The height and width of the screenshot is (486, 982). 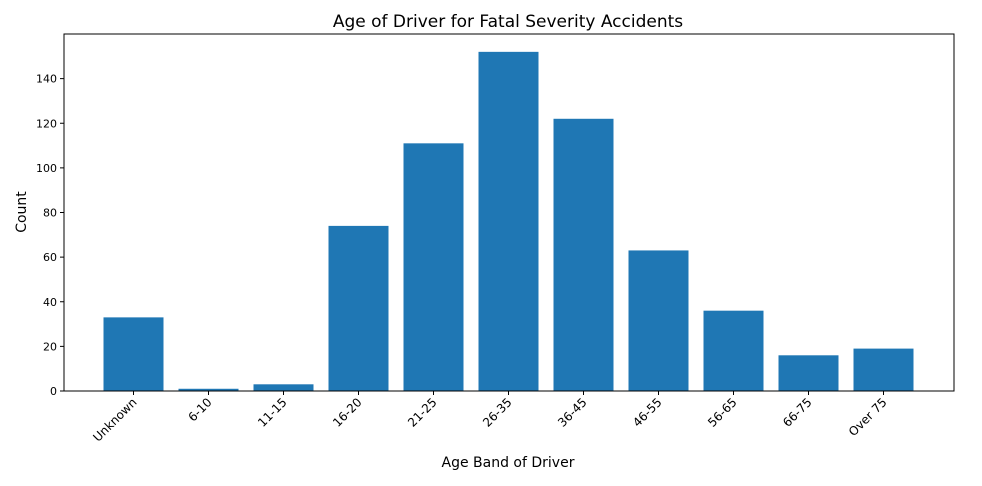 I want to click on x-tick-label: 36-45, so click(x=572, y=412).